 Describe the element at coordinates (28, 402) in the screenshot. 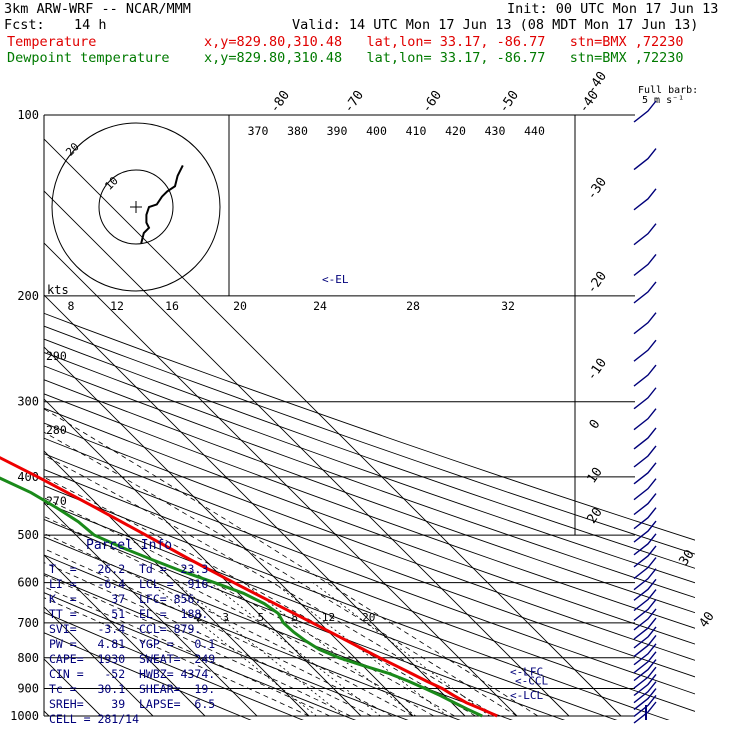

I see `pressure-tick-label: 300` at that location.